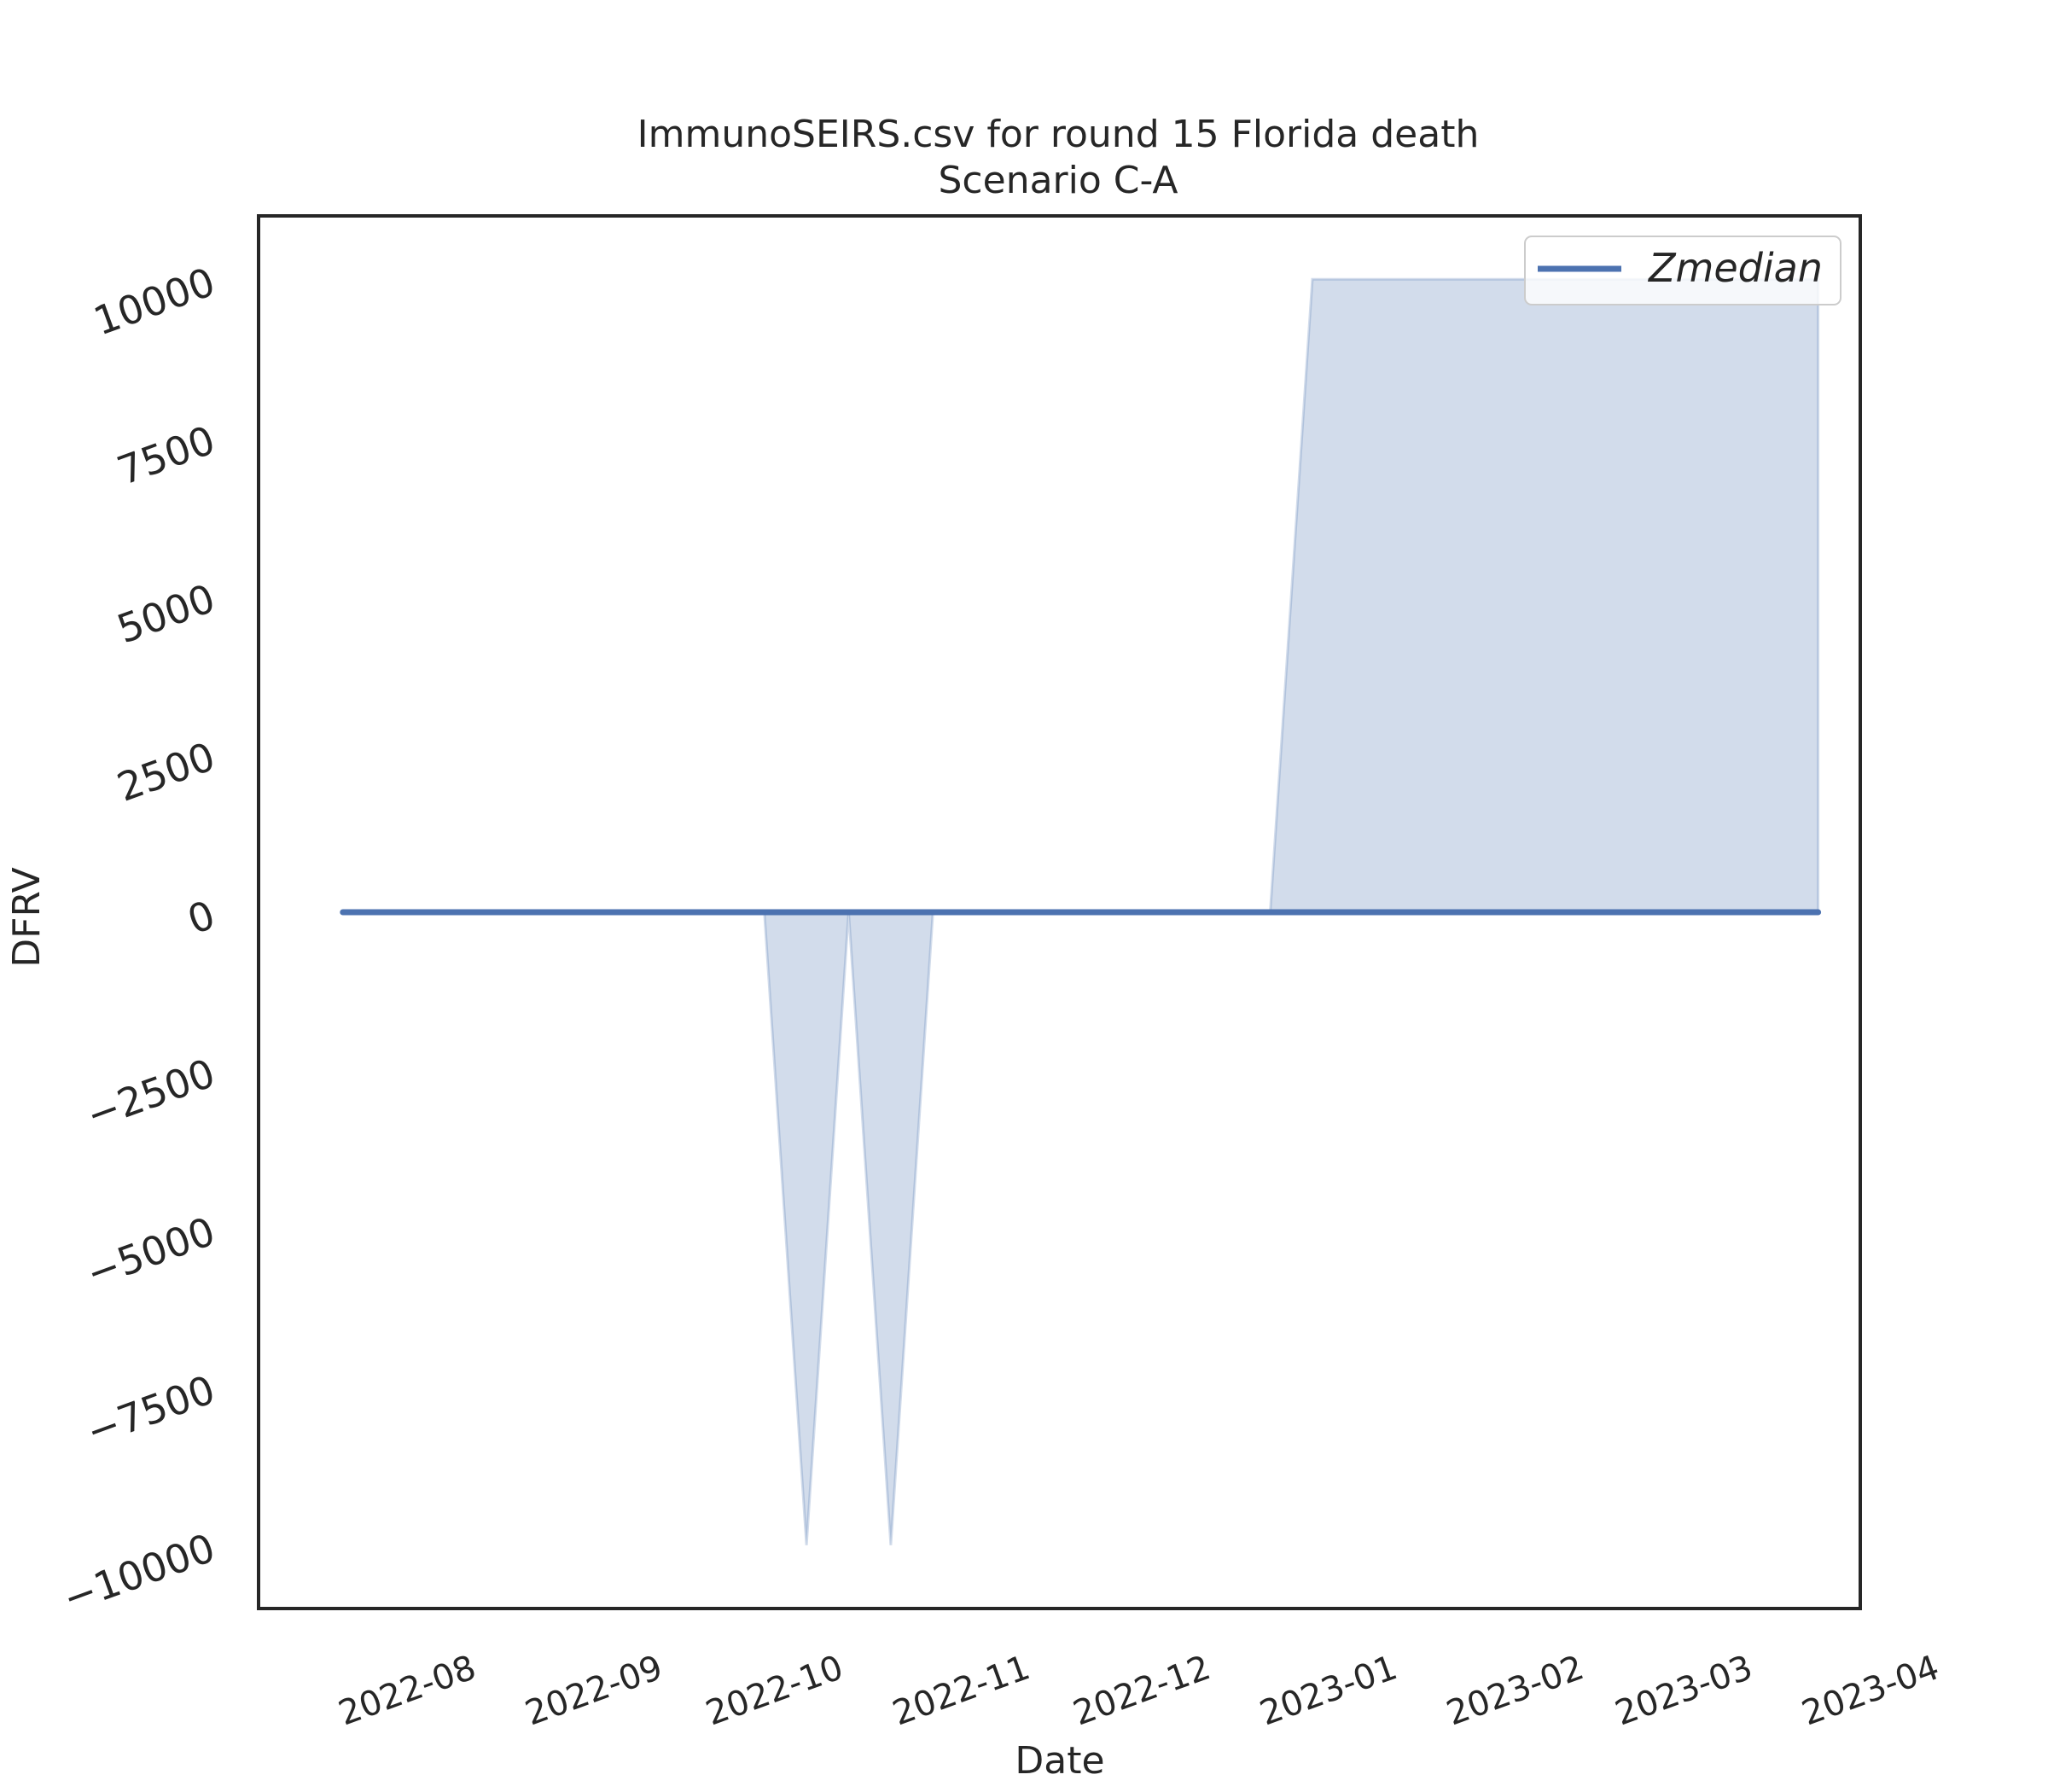  What do you see at coordinates (1058, 180) in the screenshot?
I see `chart-subtitle: Scenario C-A` at bounding box center [1058, 180].